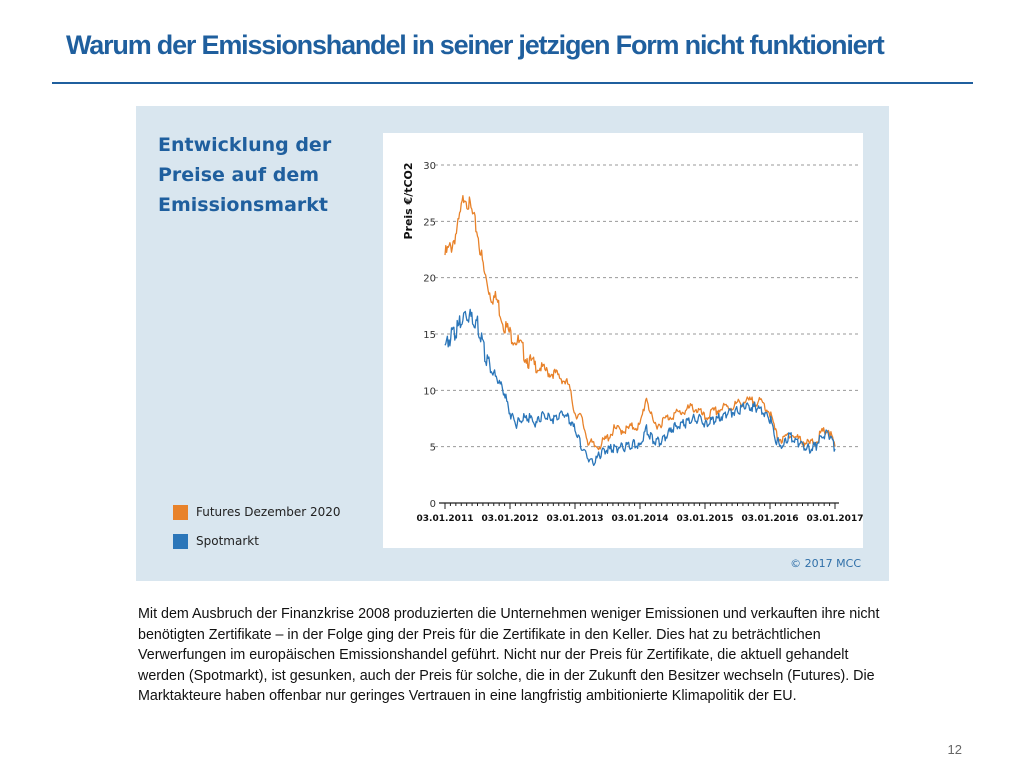 This screenshot has width=1024, height=768. I want to click on legend-swatch-futures, so click(180, 512).